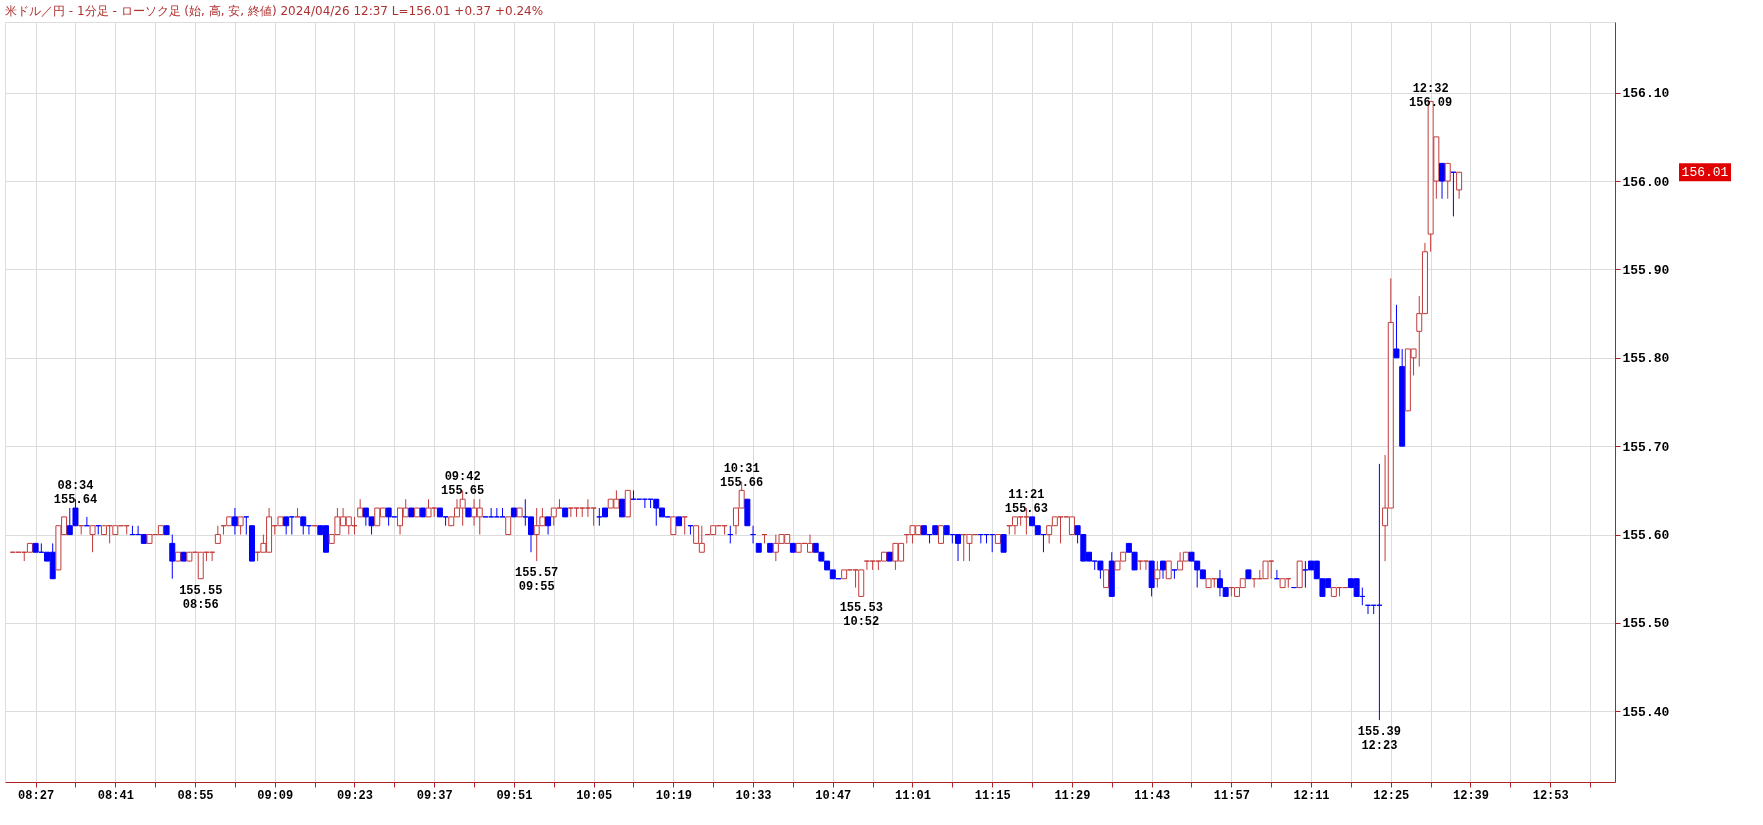 Image resolution: width=1763 pixels, height=825 pixels. Describe the element at coordinates (75, 493) in the screenshot. I see `annotation: 08:34 155.64` at that location.